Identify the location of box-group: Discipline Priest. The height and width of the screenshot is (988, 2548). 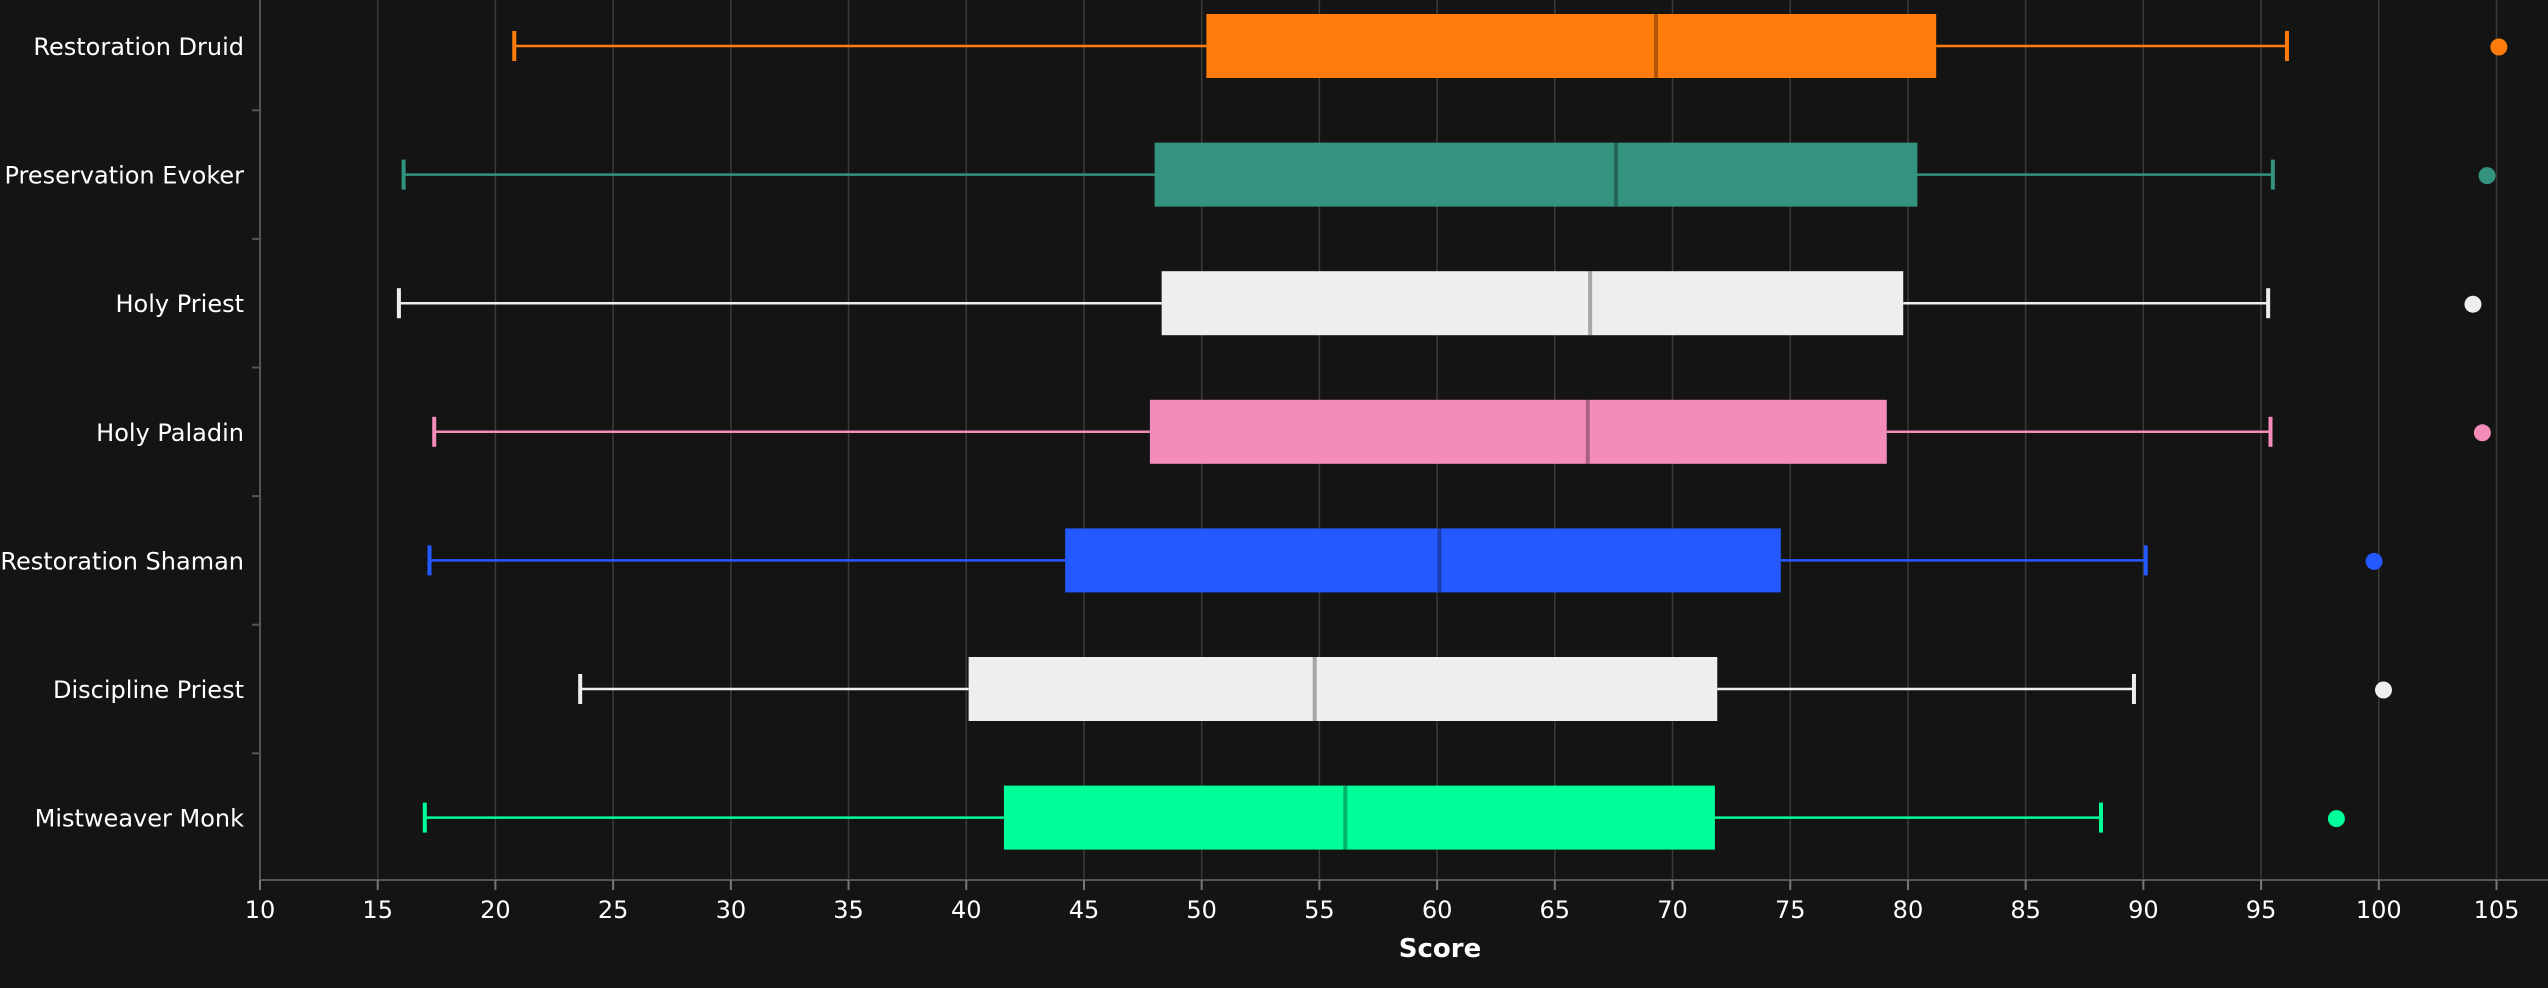
(1222, 689).